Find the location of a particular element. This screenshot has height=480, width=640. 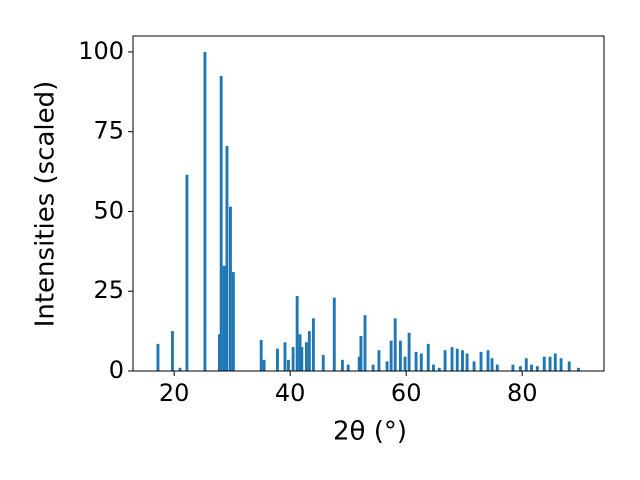

x-tick-label: 20 is located at coordinates (174, 393).